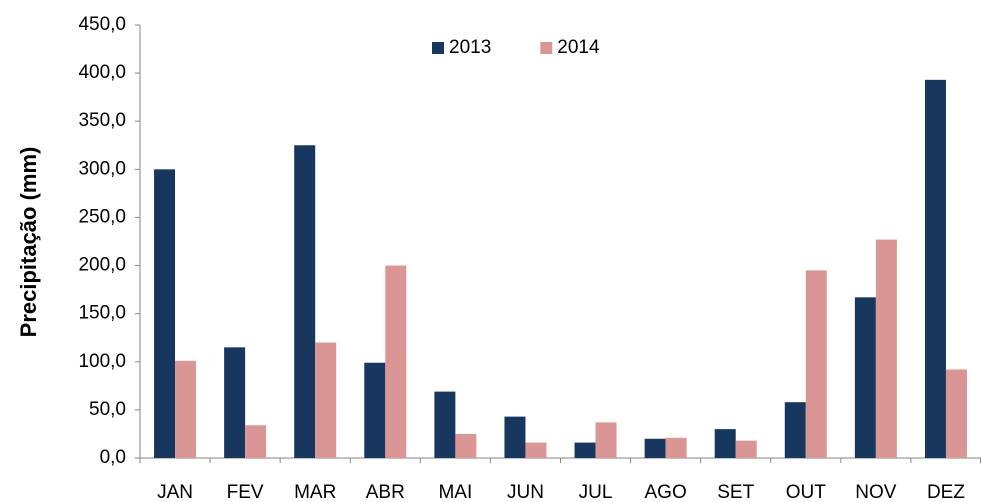  What do you see at coordinates (385, 492) in the screenshot?
I see `x-tick-label: ABR` at bounding box center [385, 492].